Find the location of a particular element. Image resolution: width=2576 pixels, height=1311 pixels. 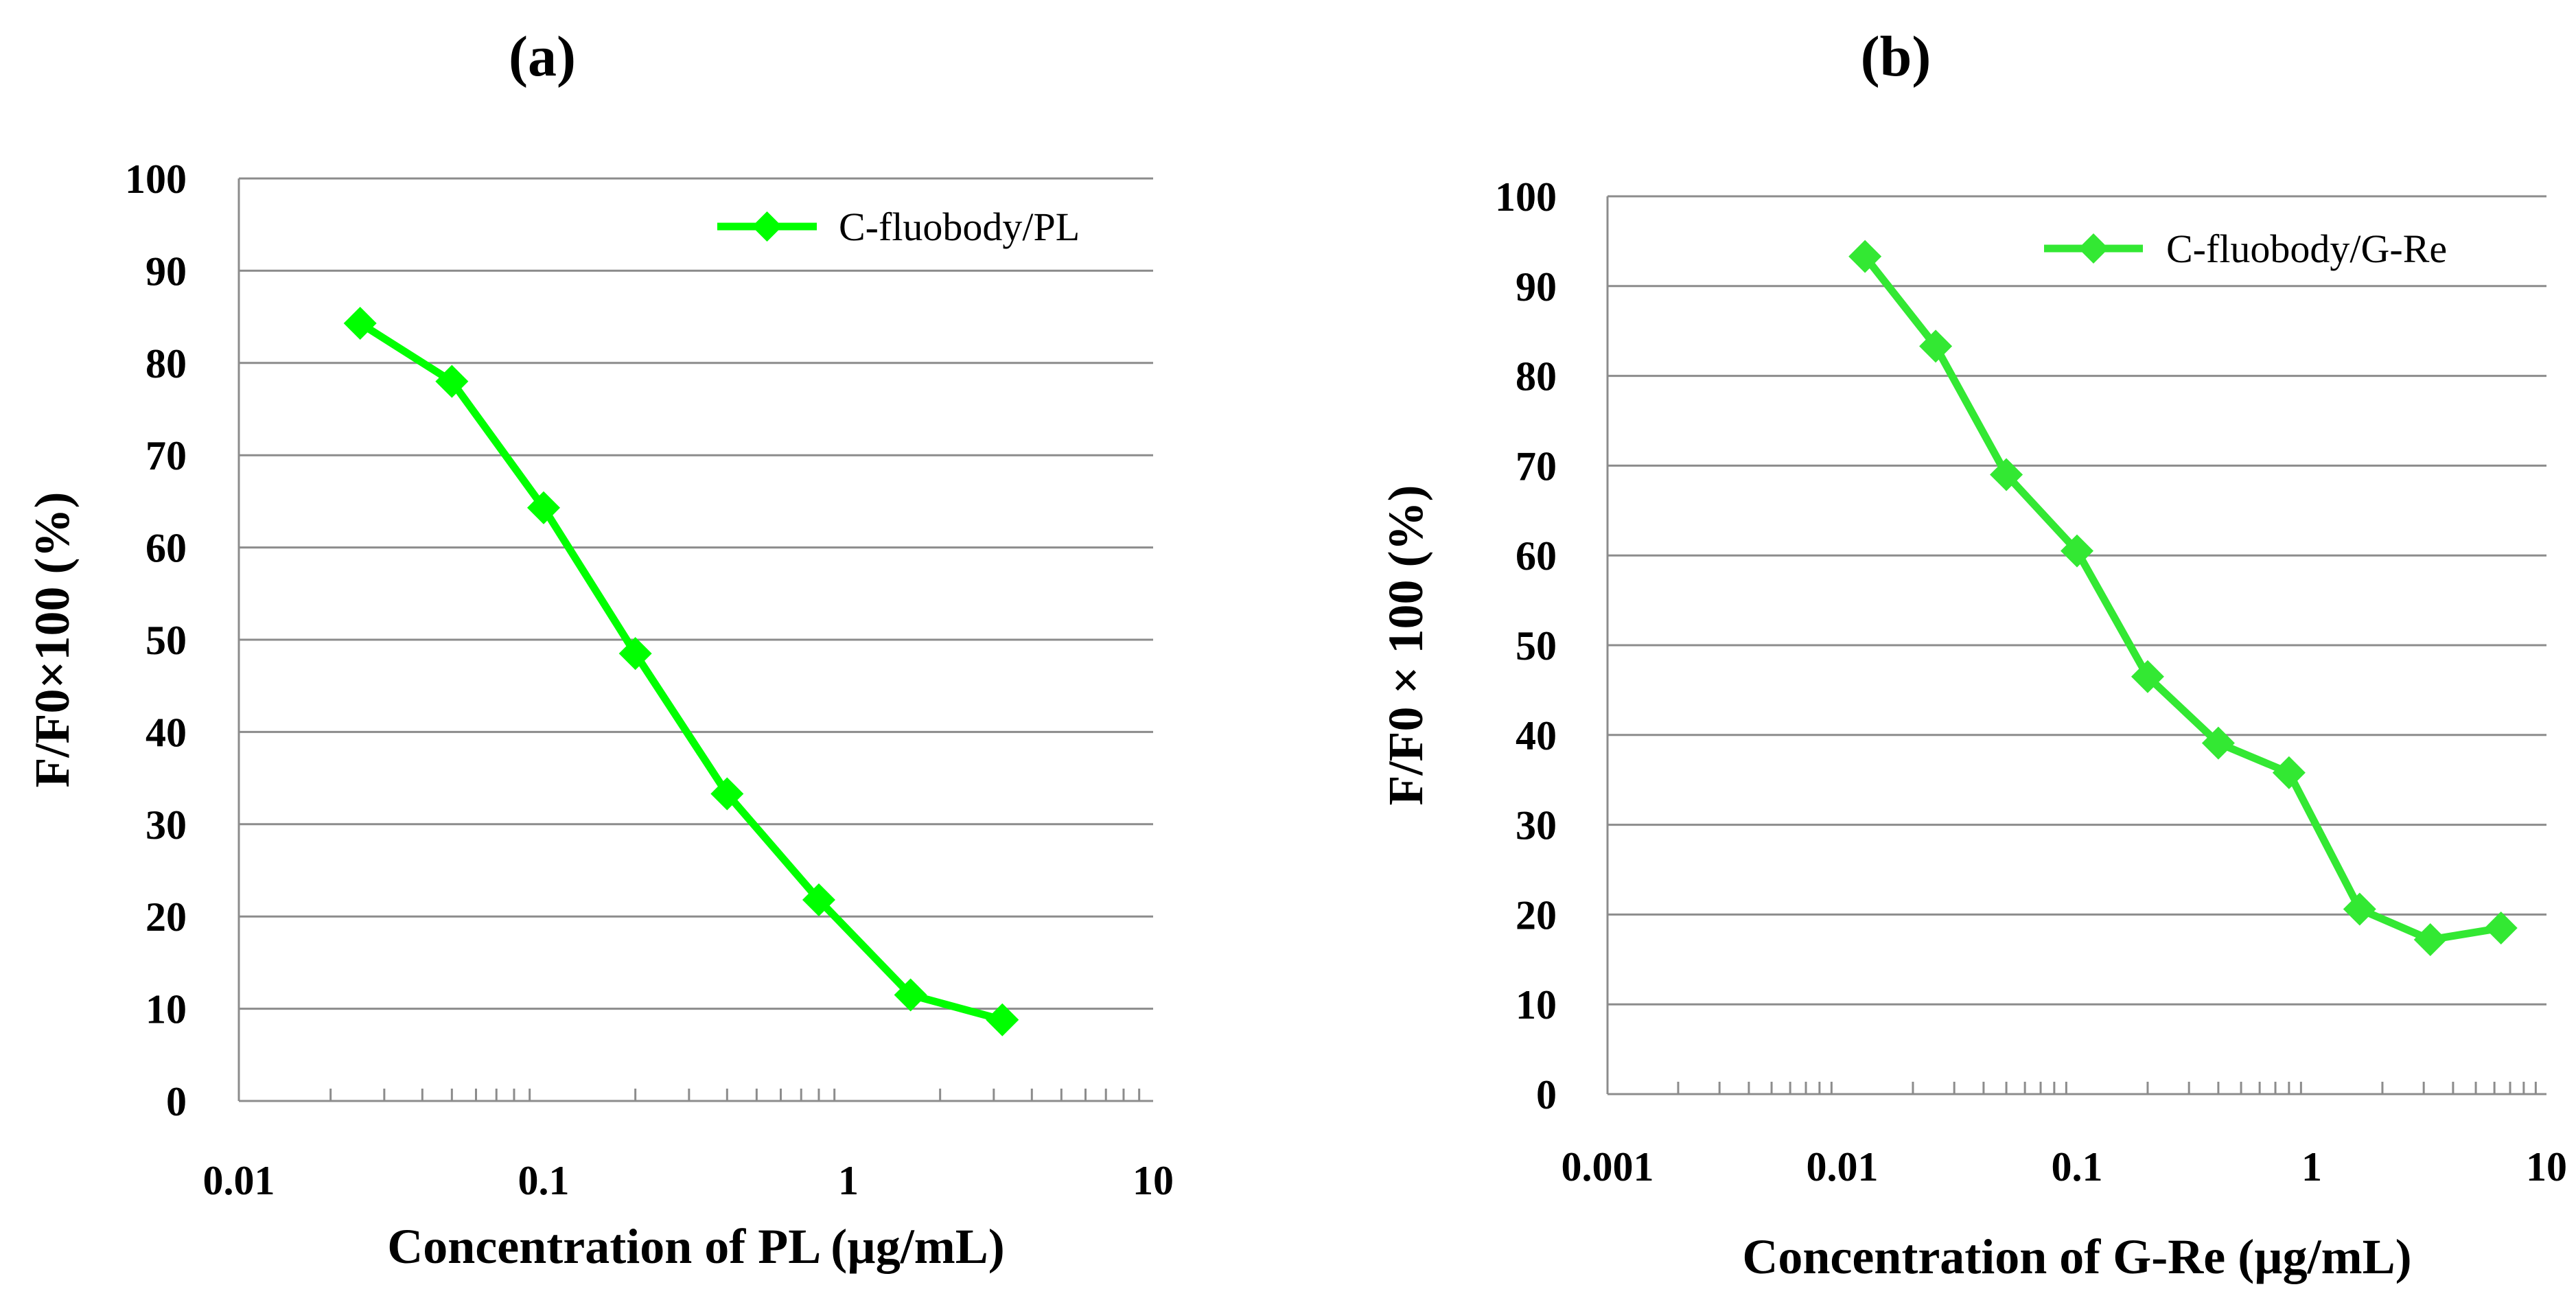

x-axis-title: Concentration of G-Re (µg/mL) is located at coordinates (2076, 1256).